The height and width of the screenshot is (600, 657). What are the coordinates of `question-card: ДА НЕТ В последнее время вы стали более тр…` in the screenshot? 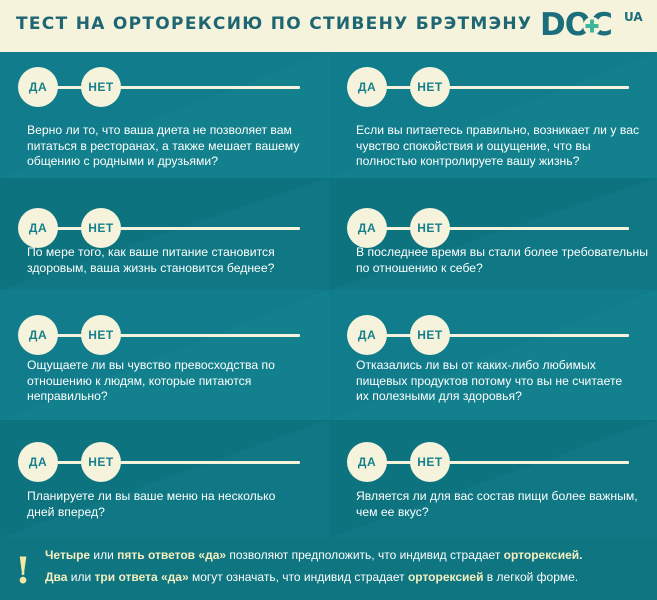 It's located at (493, 234).